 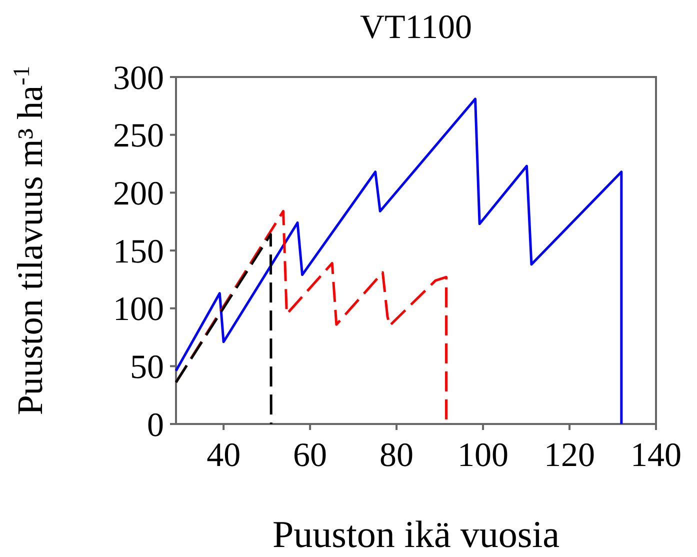 What do you see at coordinates (155, 425) in the screenshot?
I see `y-tick-label: 0` at bounding box center [155, 425].